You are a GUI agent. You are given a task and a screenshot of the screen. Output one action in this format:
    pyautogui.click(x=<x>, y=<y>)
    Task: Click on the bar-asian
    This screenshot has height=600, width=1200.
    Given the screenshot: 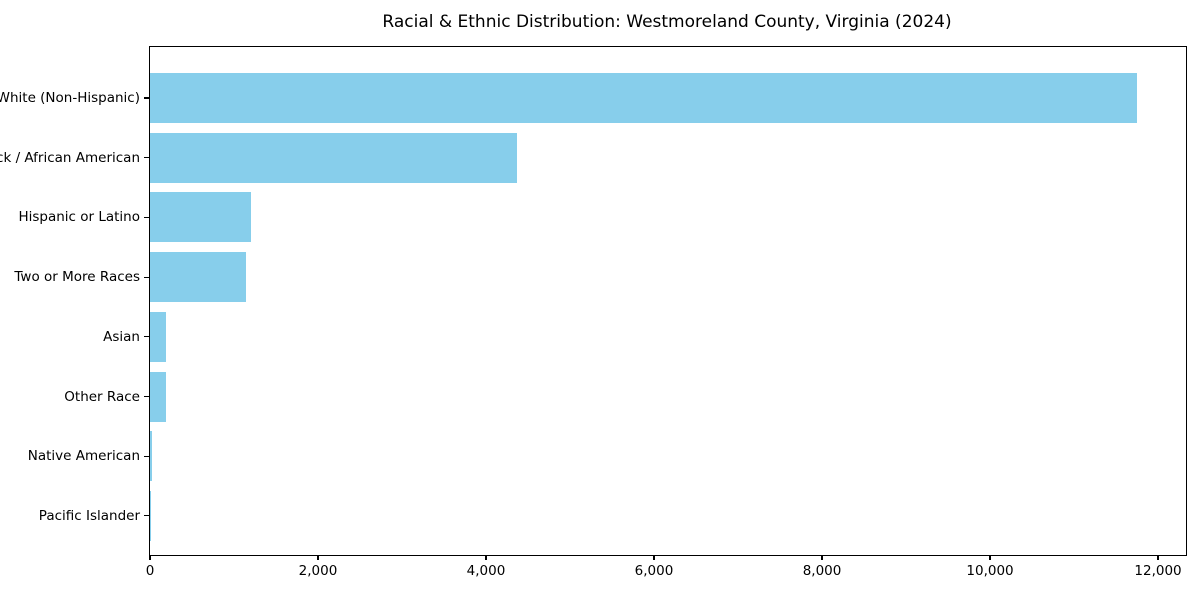 What is the action you would take?
    pyautogui.click(x=158, y=336)
    